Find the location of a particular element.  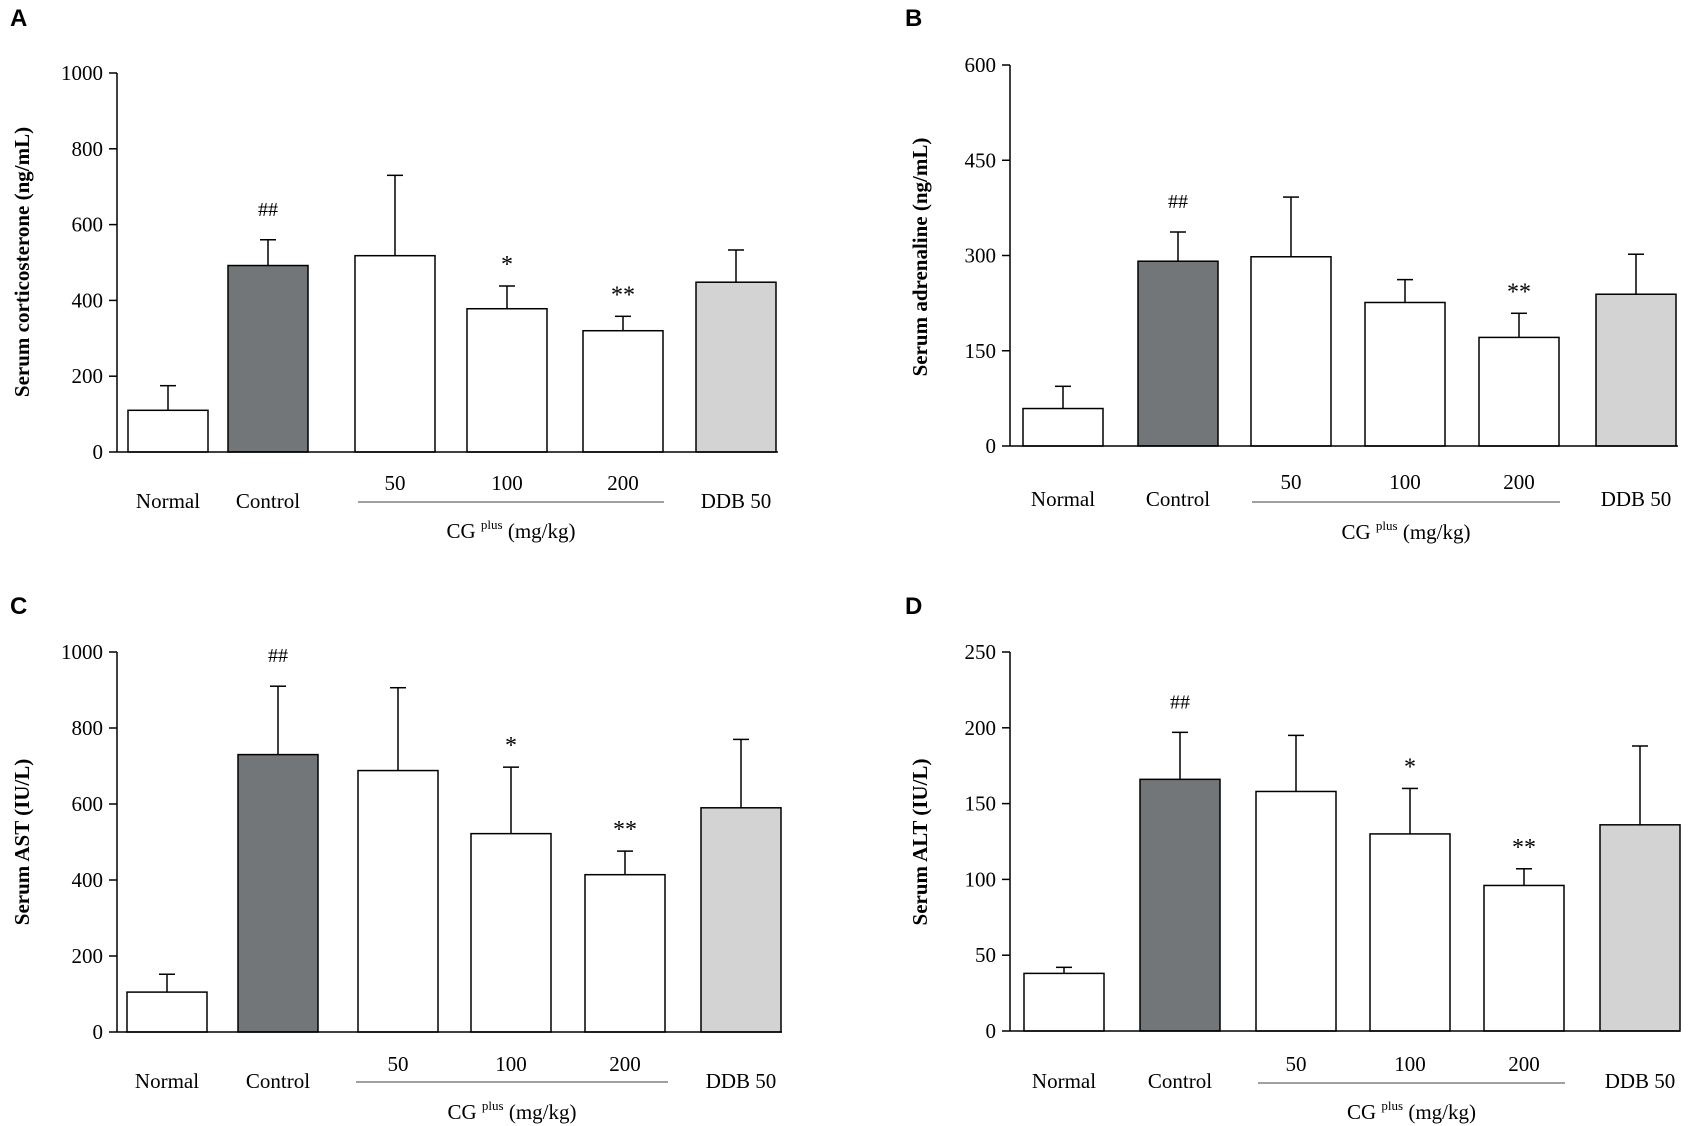

panel-label: B is located at coordinates (913, 18).